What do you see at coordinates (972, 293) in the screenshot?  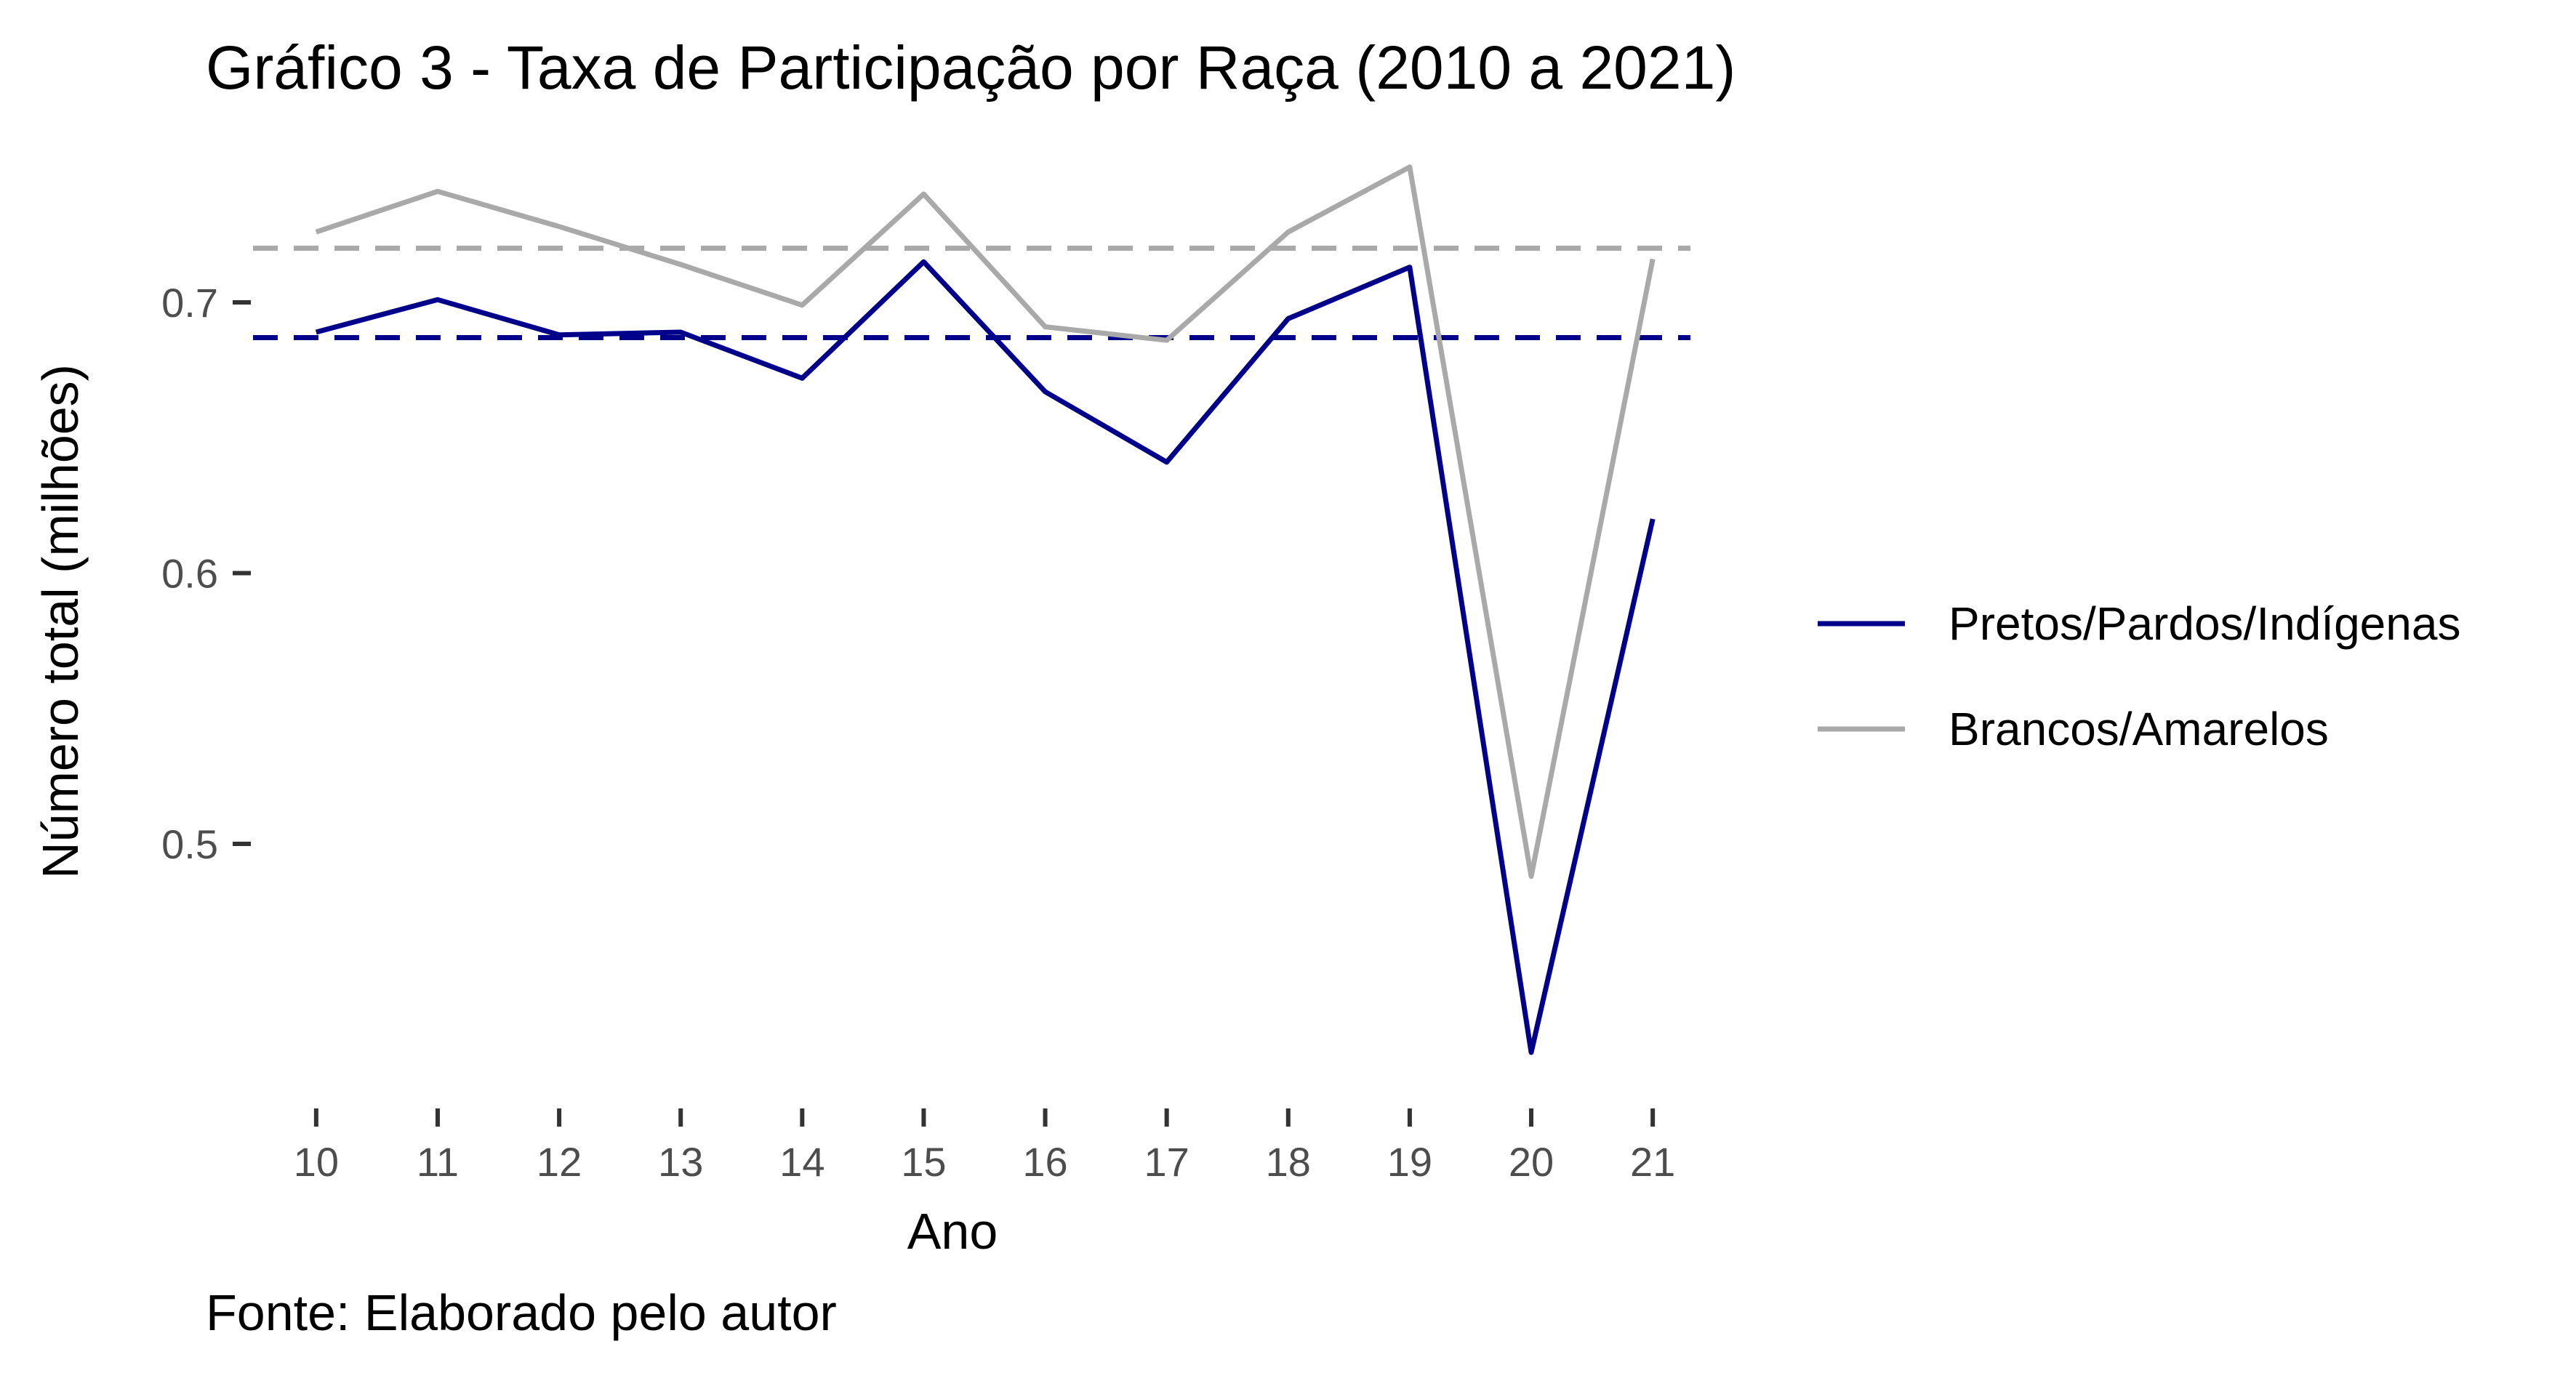 I see `reference-lines` at bounding box center [972, 293].